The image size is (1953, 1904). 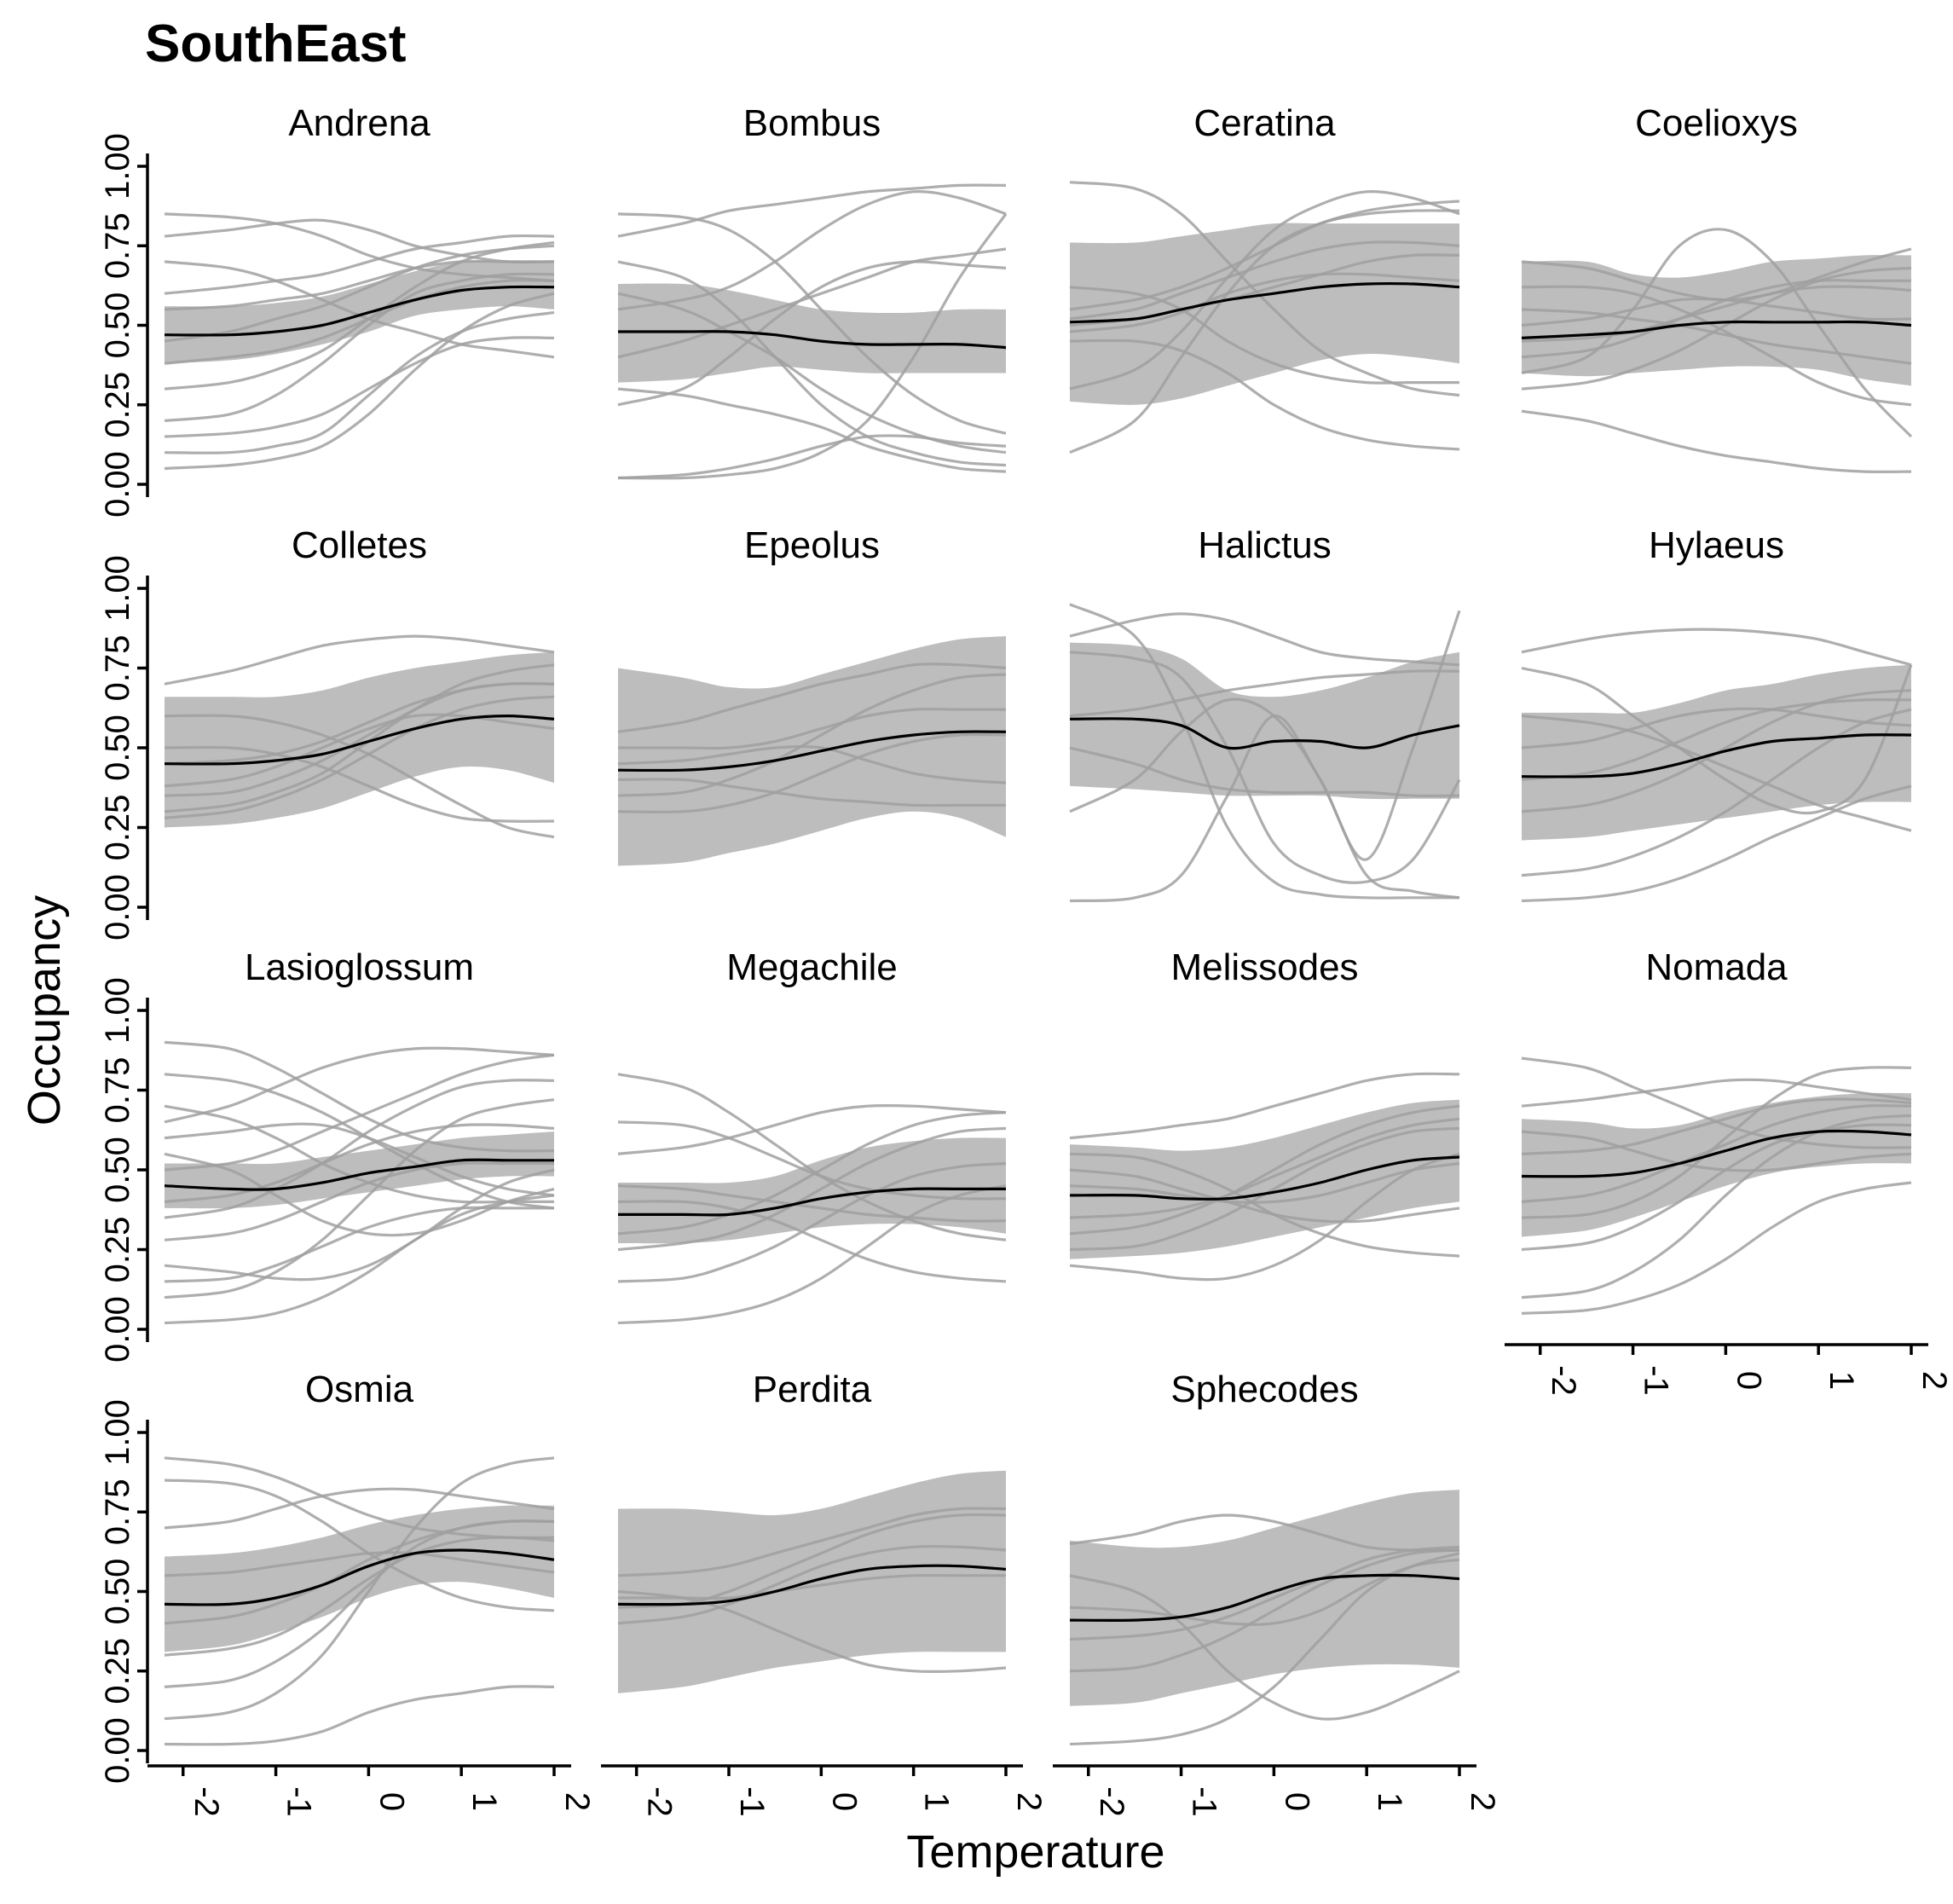 I want to click on panel-epeolus: Epeolus, so click(x=812, y=695).